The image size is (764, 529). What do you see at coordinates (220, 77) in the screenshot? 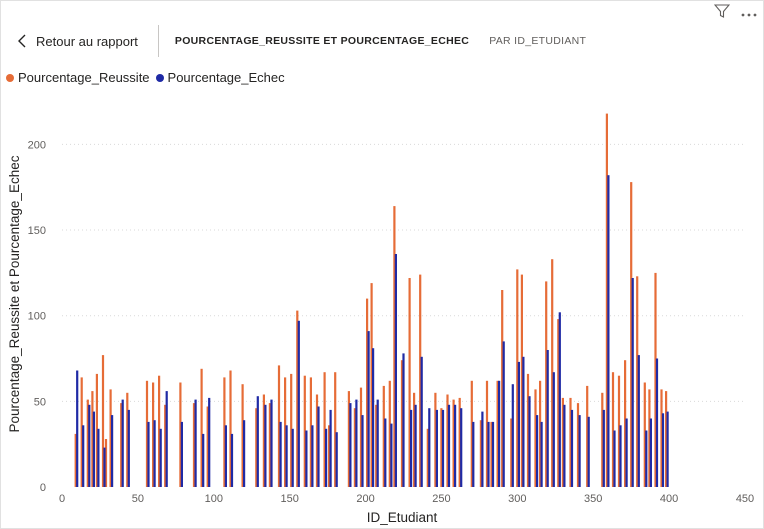
I see `legend-item-echec: Pourcentage_Echec` at bounding box center [220, 77].